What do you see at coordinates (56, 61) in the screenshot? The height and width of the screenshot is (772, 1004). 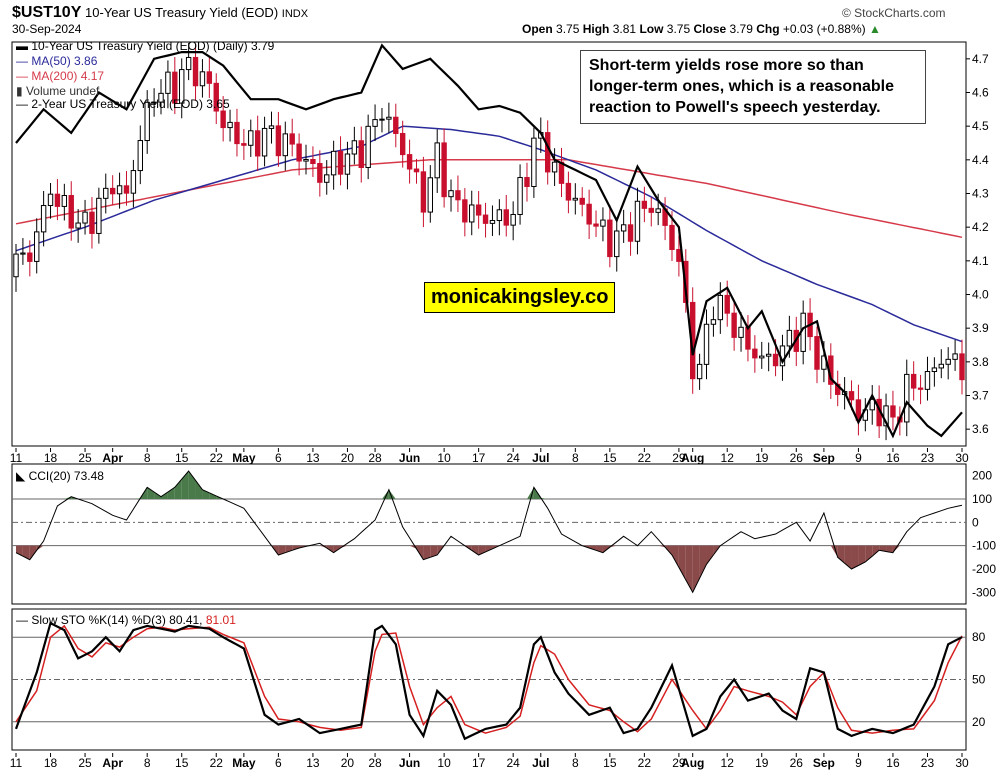 I see `legend-ma50: — MA(50) 3.86` at bounding box center [56, 61].